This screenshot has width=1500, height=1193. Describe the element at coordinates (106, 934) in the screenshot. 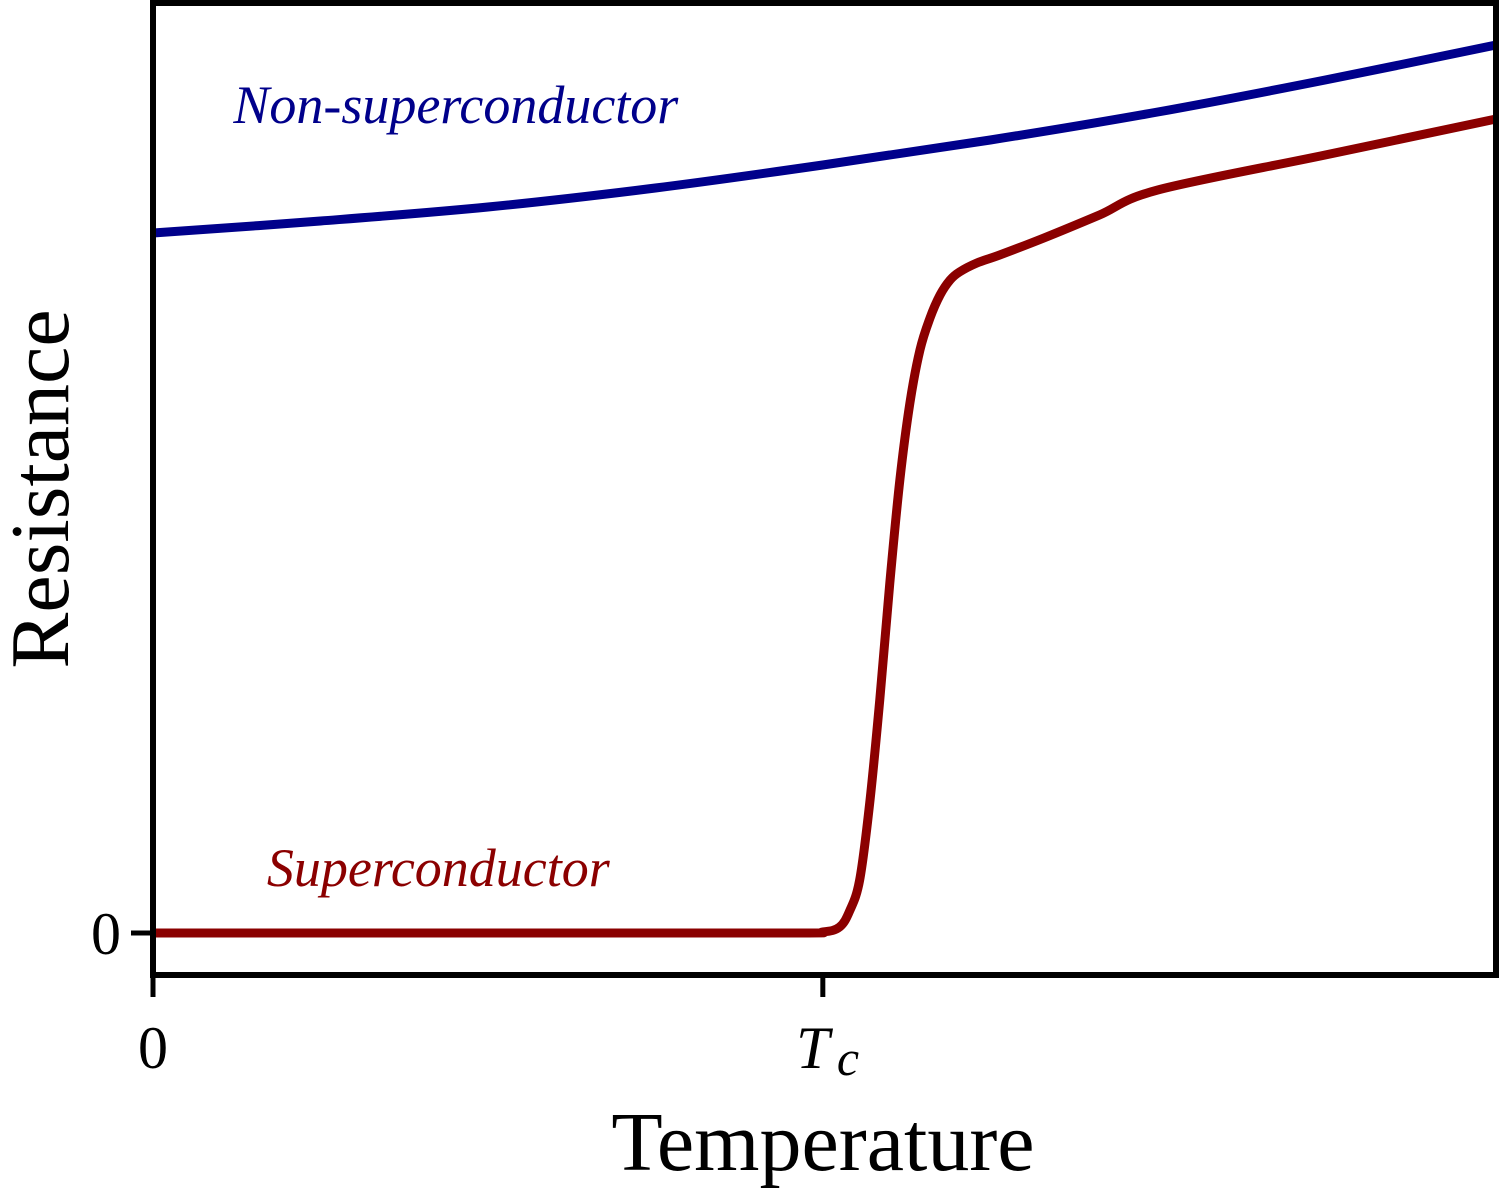

I see `y-tick-label: 0` at that location.